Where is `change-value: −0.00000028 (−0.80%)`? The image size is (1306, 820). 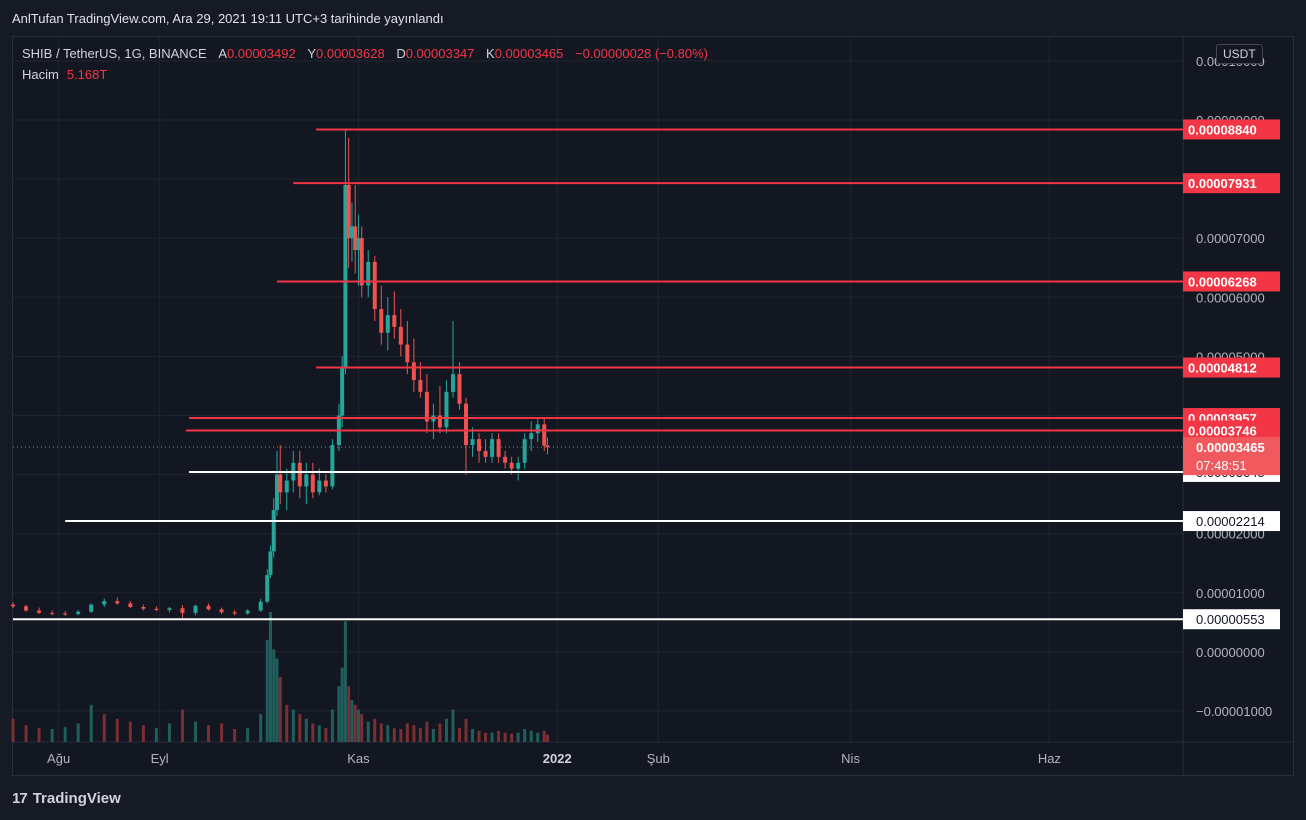
change-value: −0.00000028 (−0.80%) is located at coordinates (641, 53).